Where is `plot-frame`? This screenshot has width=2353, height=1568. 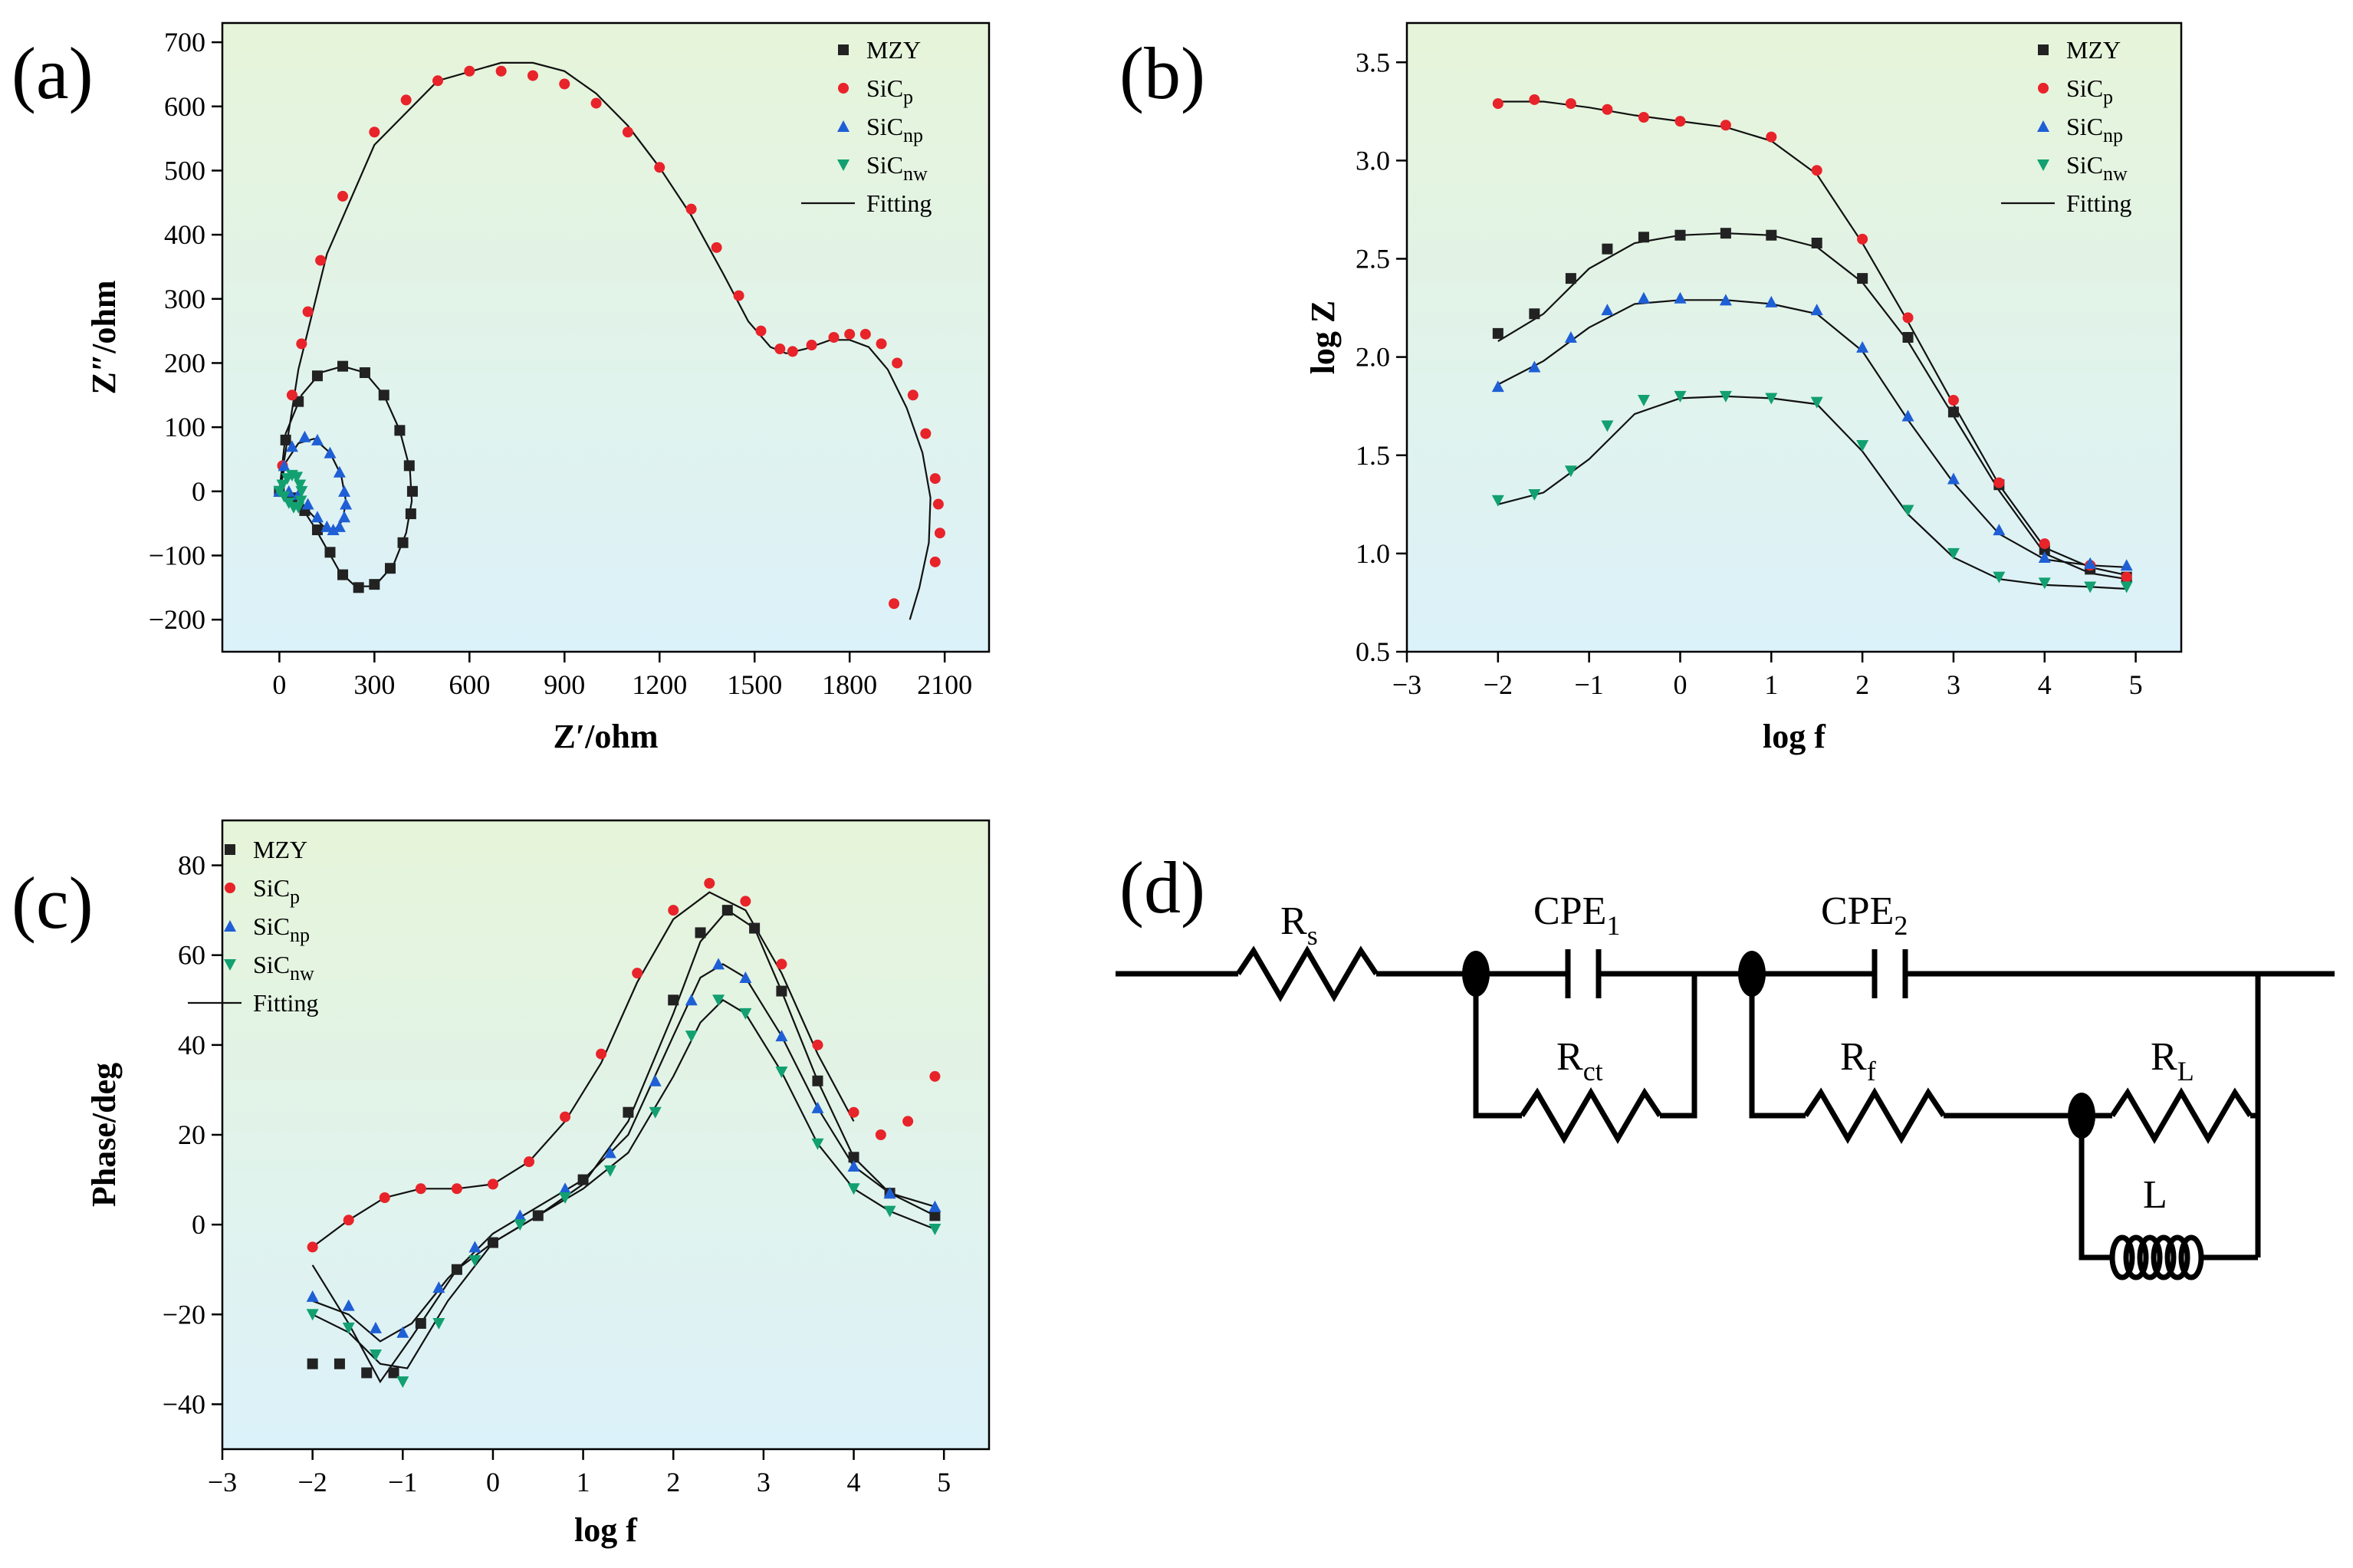
plot-frame is located at coordinates (1794, 337).